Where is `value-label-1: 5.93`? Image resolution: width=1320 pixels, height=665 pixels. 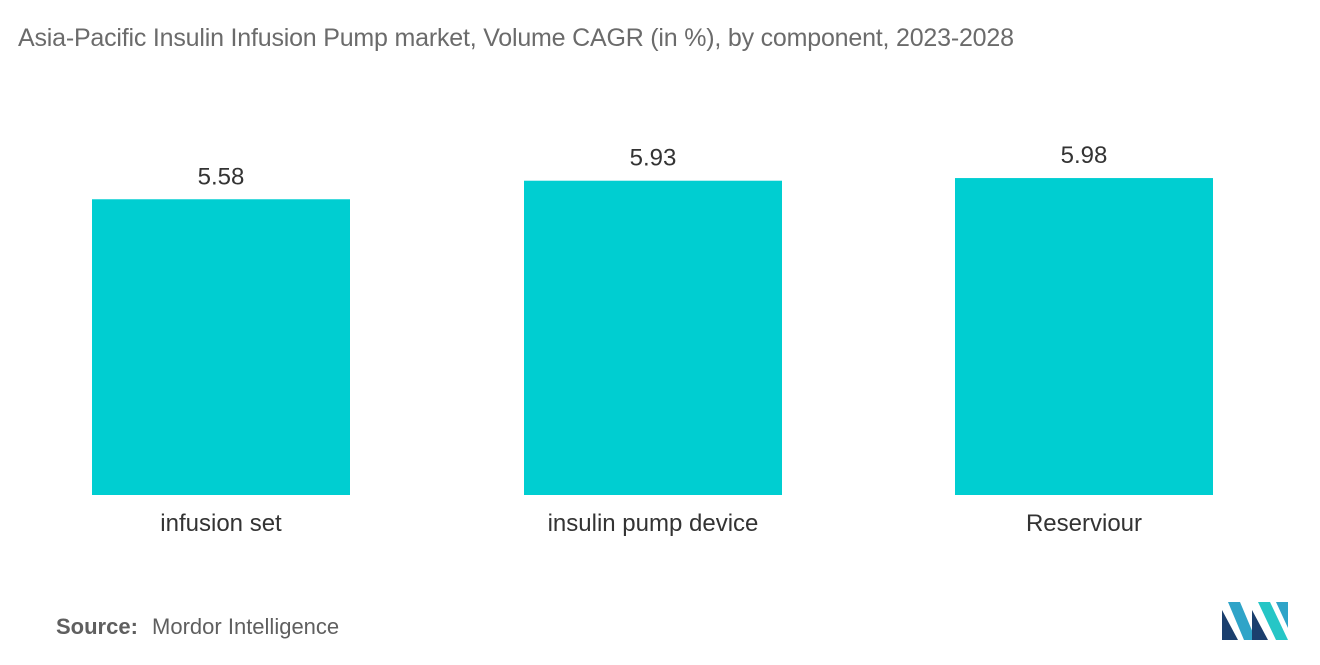 value-label-1: 5.93 is located at coordinates (653, 158).